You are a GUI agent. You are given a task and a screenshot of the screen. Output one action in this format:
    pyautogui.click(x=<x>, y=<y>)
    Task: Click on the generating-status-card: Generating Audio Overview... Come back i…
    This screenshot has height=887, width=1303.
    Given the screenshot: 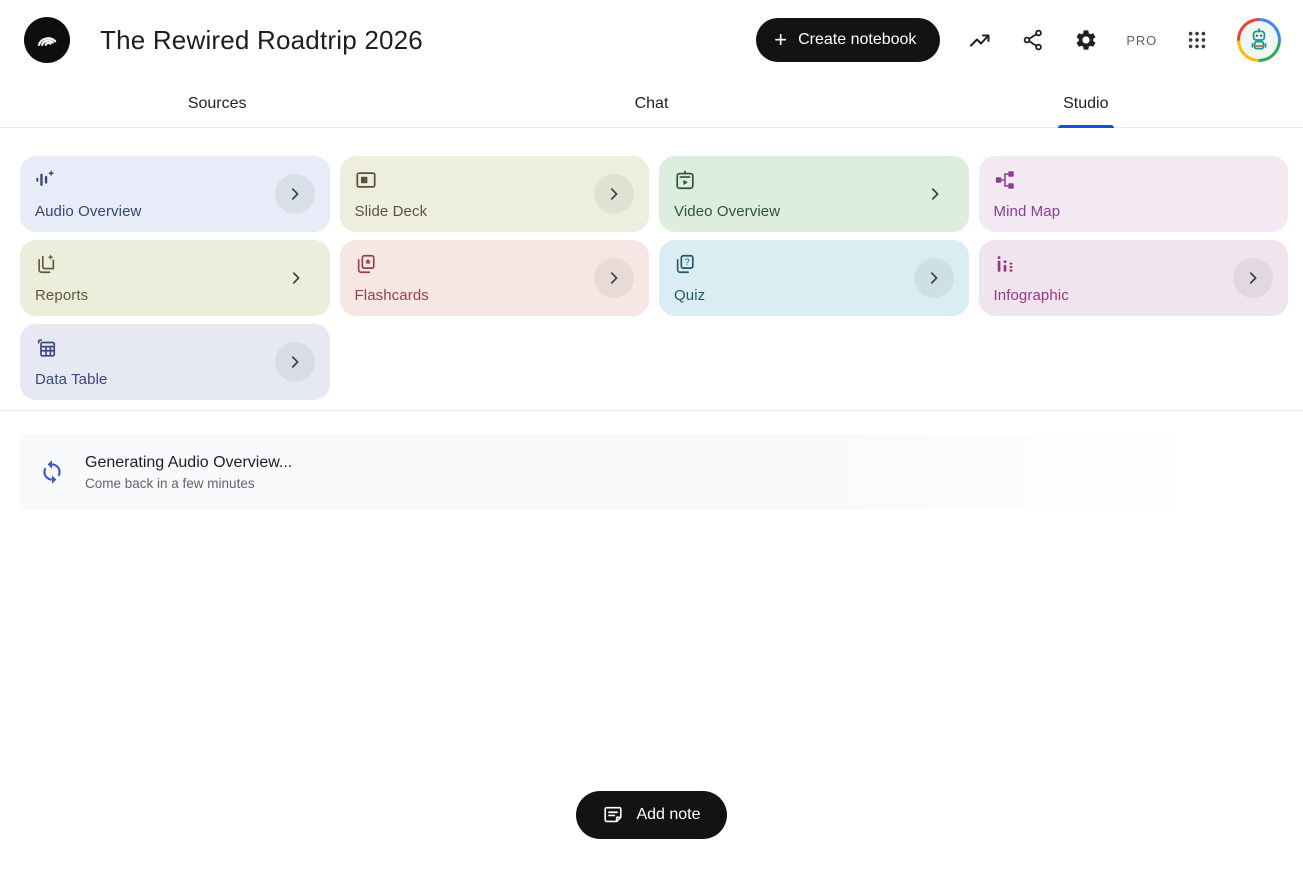 What is the action you would take?
    pyautogui.click(x=613, y=472)
    